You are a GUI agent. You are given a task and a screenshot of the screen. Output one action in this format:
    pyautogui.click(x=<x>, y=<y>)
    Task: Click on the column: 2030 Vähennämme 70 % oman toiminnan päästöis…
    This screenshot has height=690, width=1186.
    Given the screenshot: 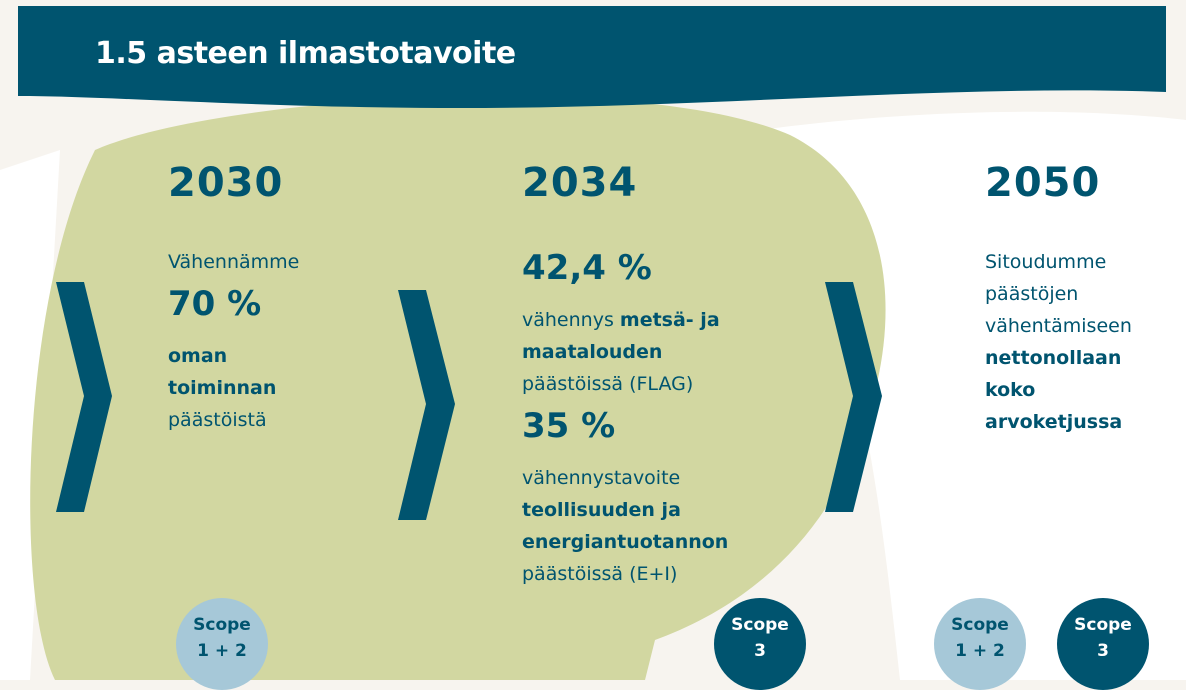 What is the action you would take?
    pyautogui.click(x=240, y=298)
    